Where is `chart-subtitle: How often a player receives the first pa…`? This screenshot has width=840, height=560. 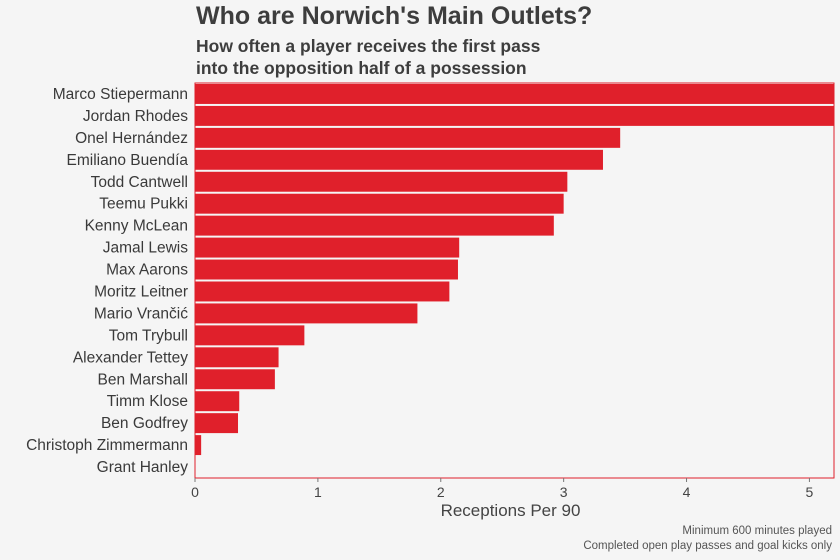
chart-subtitle: How often a player receives the first pa… is located at coordinates (368, 57).